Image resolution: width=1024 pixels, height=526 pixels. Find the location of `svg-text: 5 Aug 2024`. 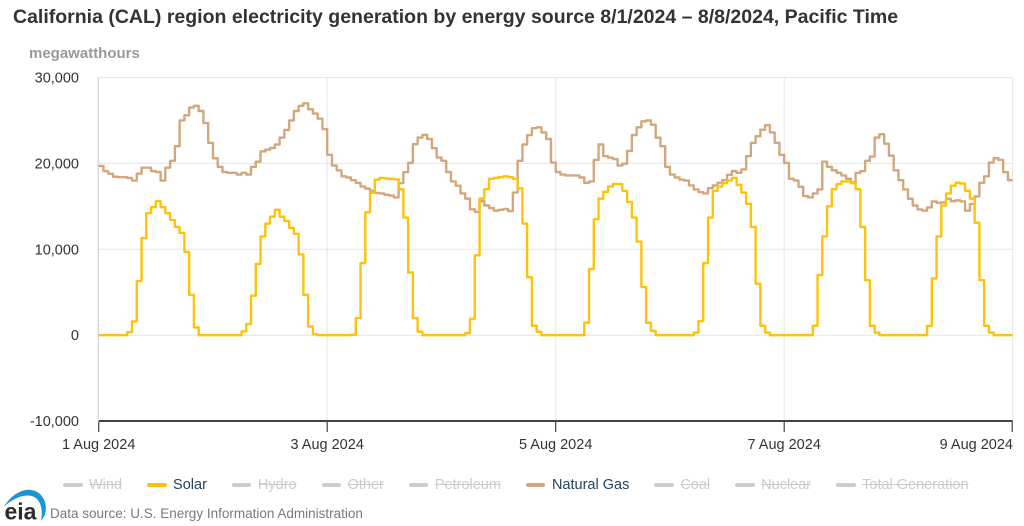

svg-text: 5 Aug 2024 is located at coordinates (555, 445).